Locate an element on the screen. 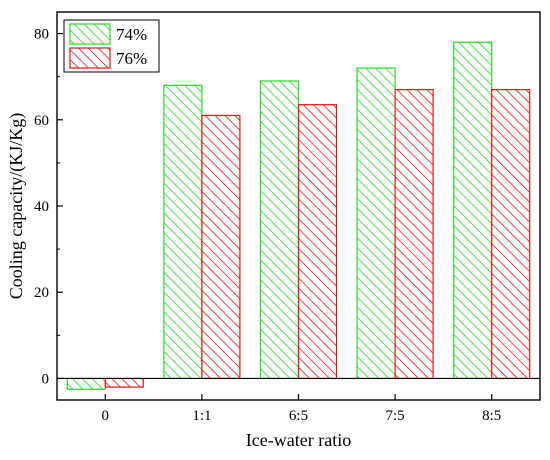  x-tick-label: 7:5 is located at coordinates (395, 416).